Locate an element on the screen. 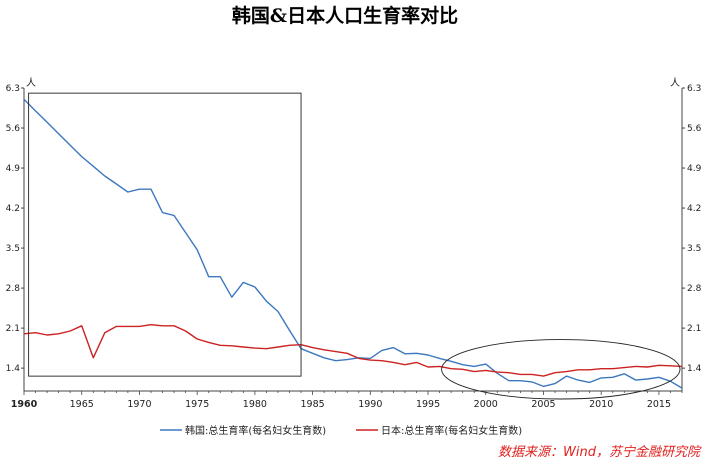 Image resolution: width=710 pixels, height=464 pixels. legend: 韩国:总生育率(每名妇女生育数) 日本:总生育率(每名妇女生育数) is located at coordinates (341, 430).